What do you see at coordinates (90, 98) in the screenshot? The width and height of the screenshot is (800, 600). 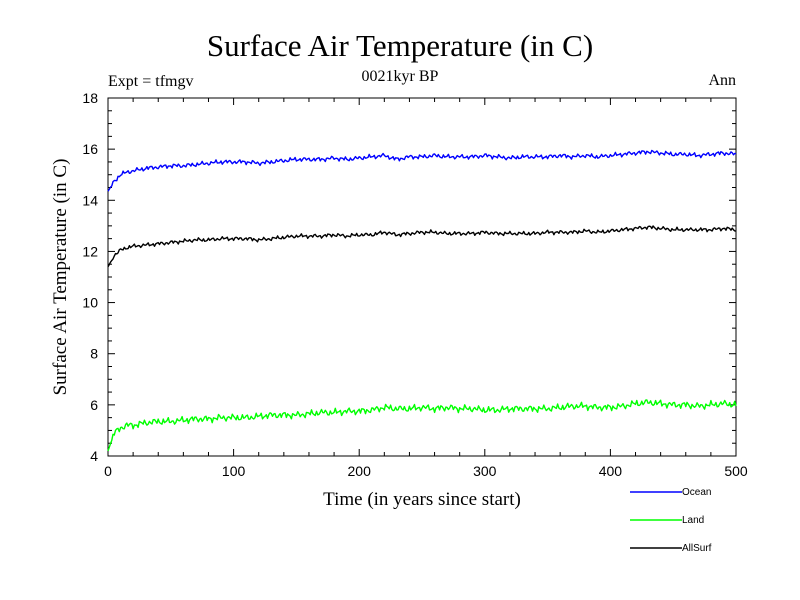 I see `y-tick-label: 18` at bounding box center [90, 98].